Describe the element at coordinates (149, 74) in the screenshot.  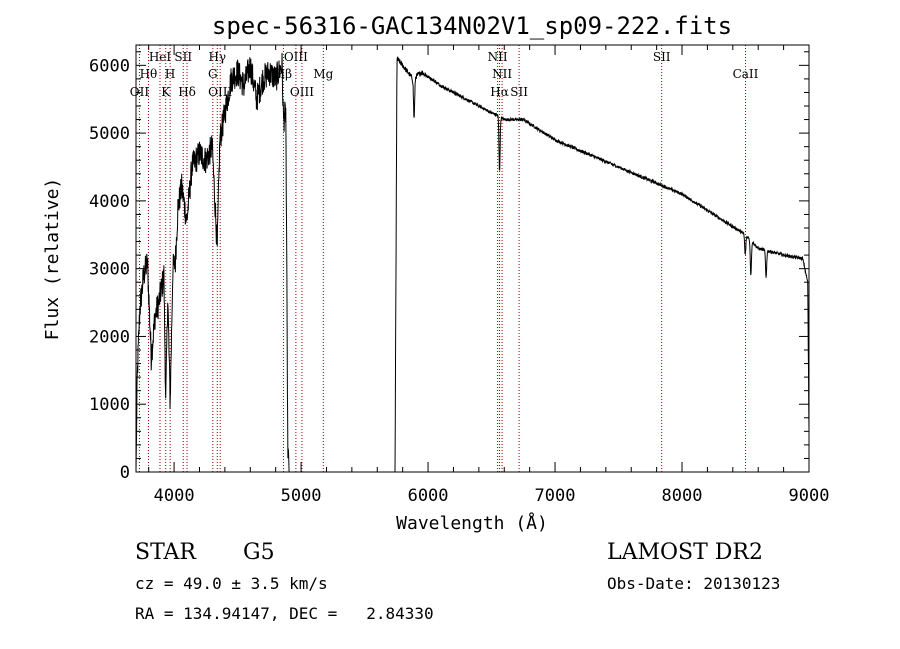
I see `line-label-1: Hθ` at that location.